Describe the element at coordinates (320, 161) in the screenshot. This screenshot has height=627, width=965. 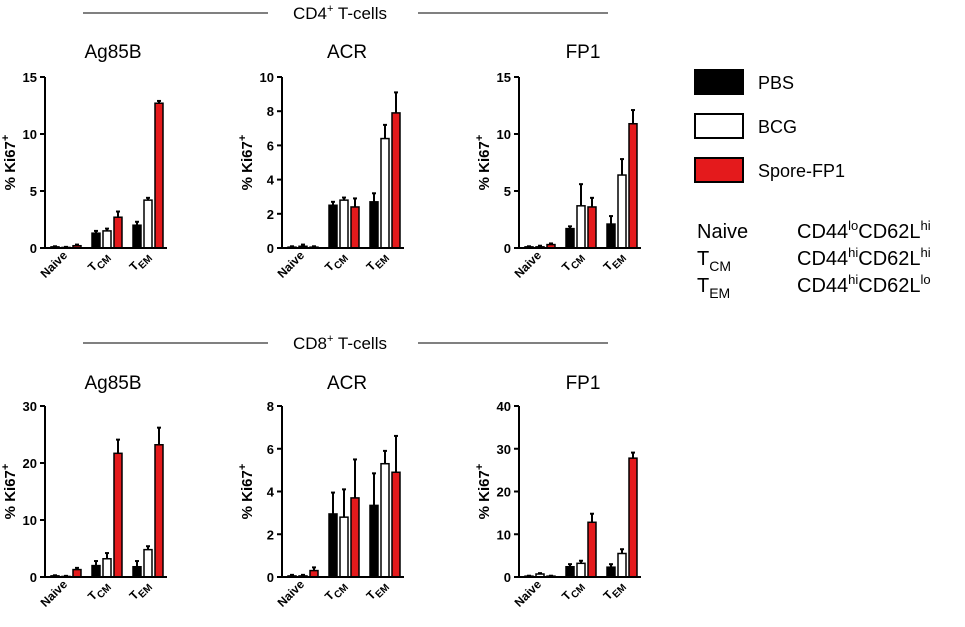
I see `chart-panel-cd4-acr: ACR % Ki67+ 0 2 4 6 8 10 Naive TCM TEM` at that location.